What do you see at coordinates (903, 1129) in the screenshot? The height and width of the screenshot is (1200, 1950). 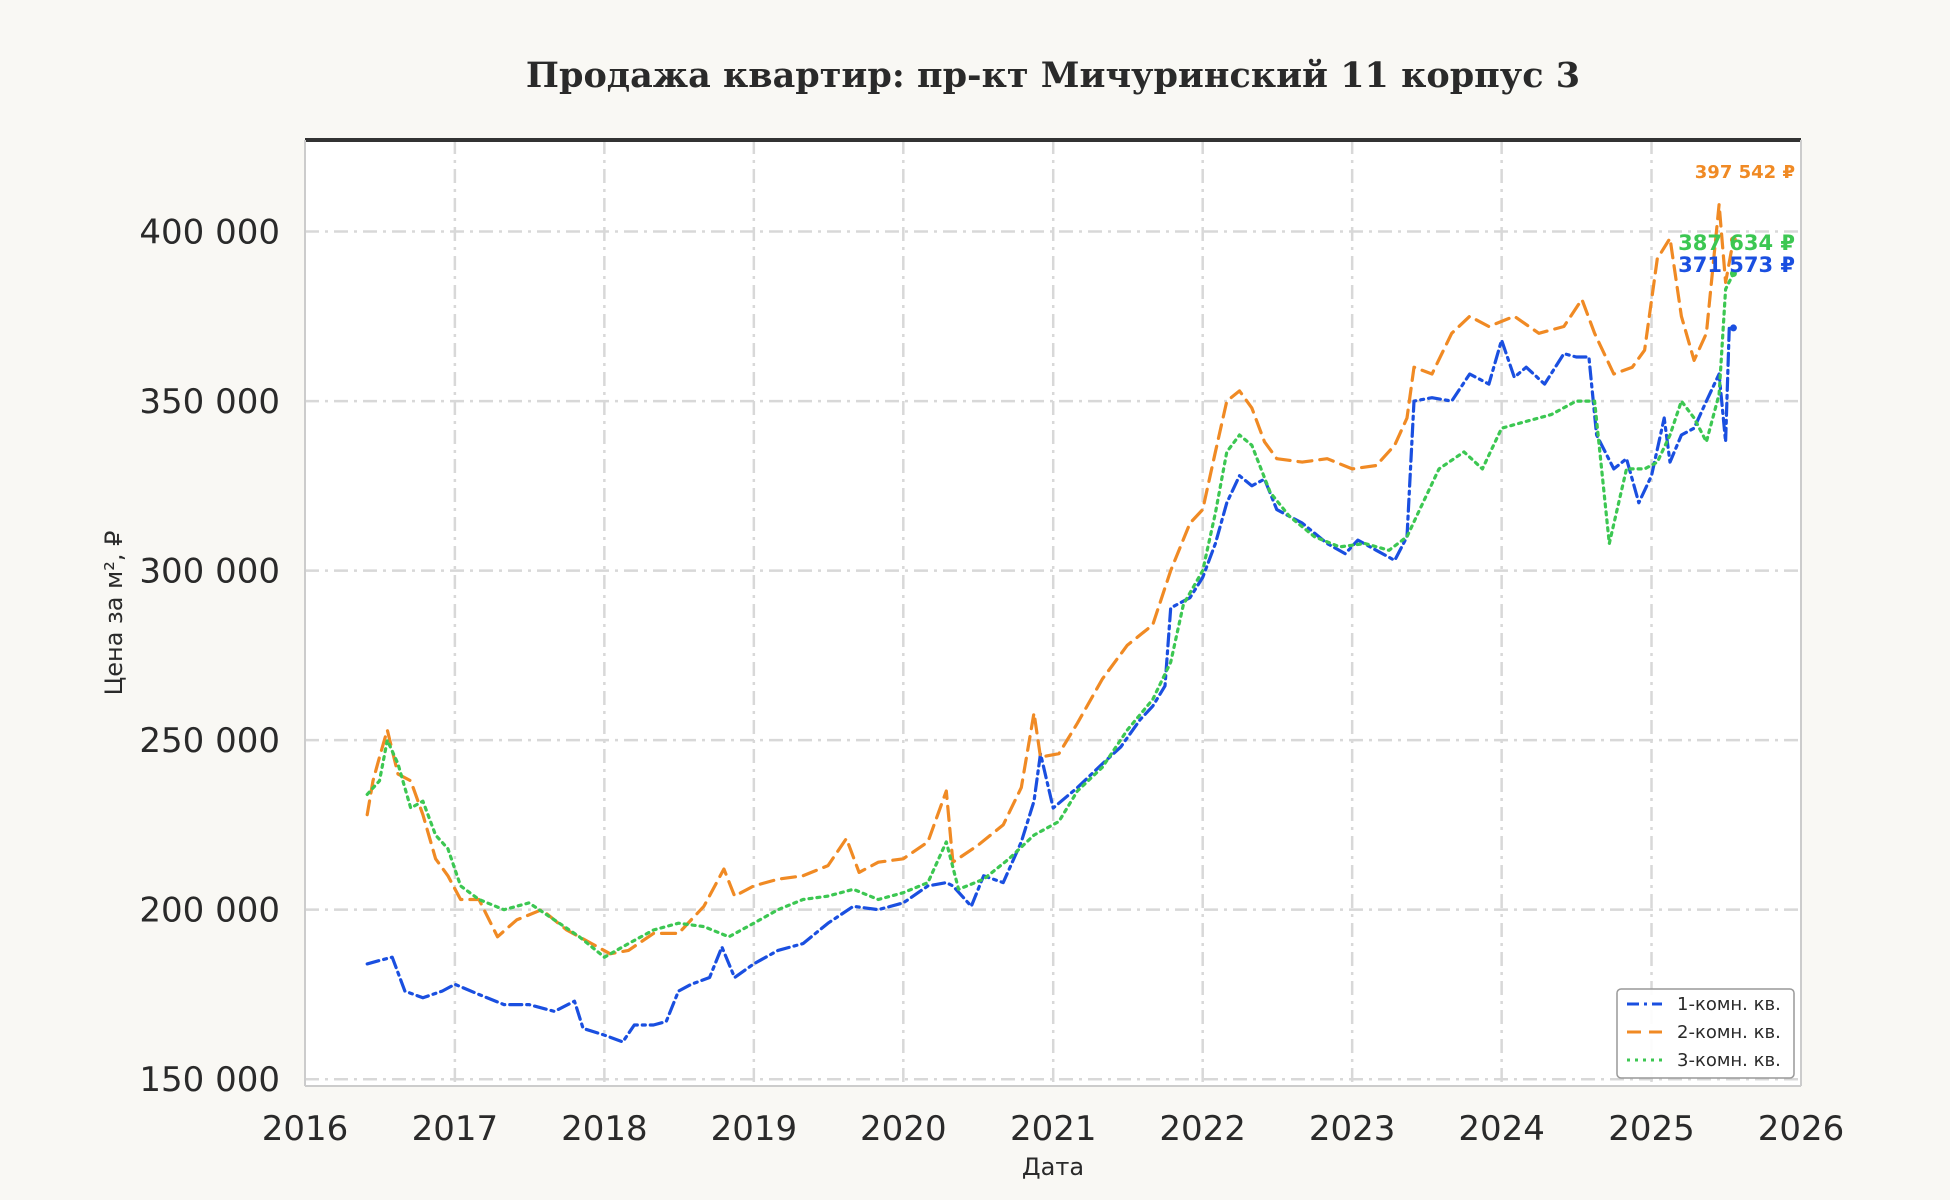 I see `x-tick-label: 2020` at bounding box center [903, 1129].